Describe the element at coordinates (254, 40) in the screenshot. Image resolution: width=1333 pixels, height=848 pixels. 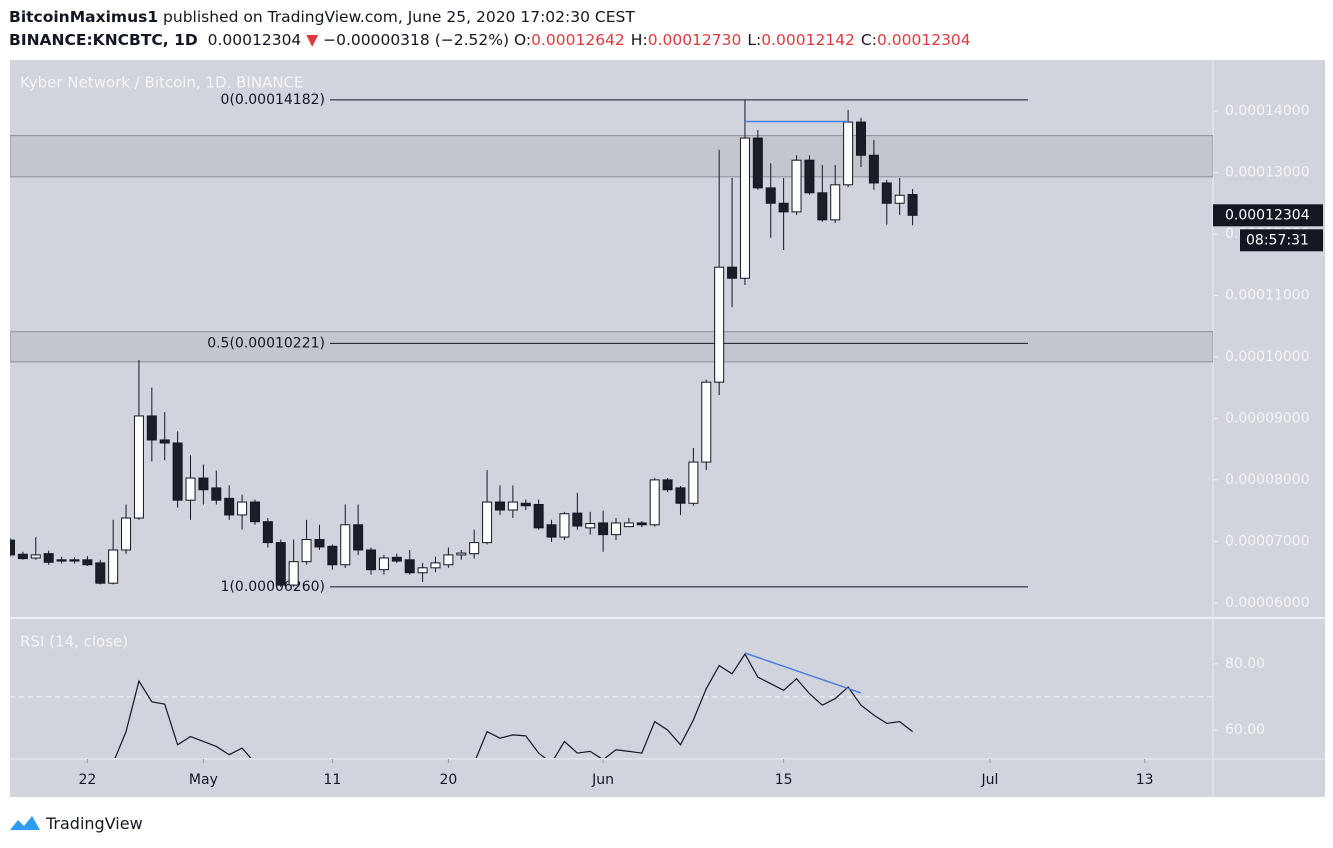
I see `last: 0.00012304` at that location.